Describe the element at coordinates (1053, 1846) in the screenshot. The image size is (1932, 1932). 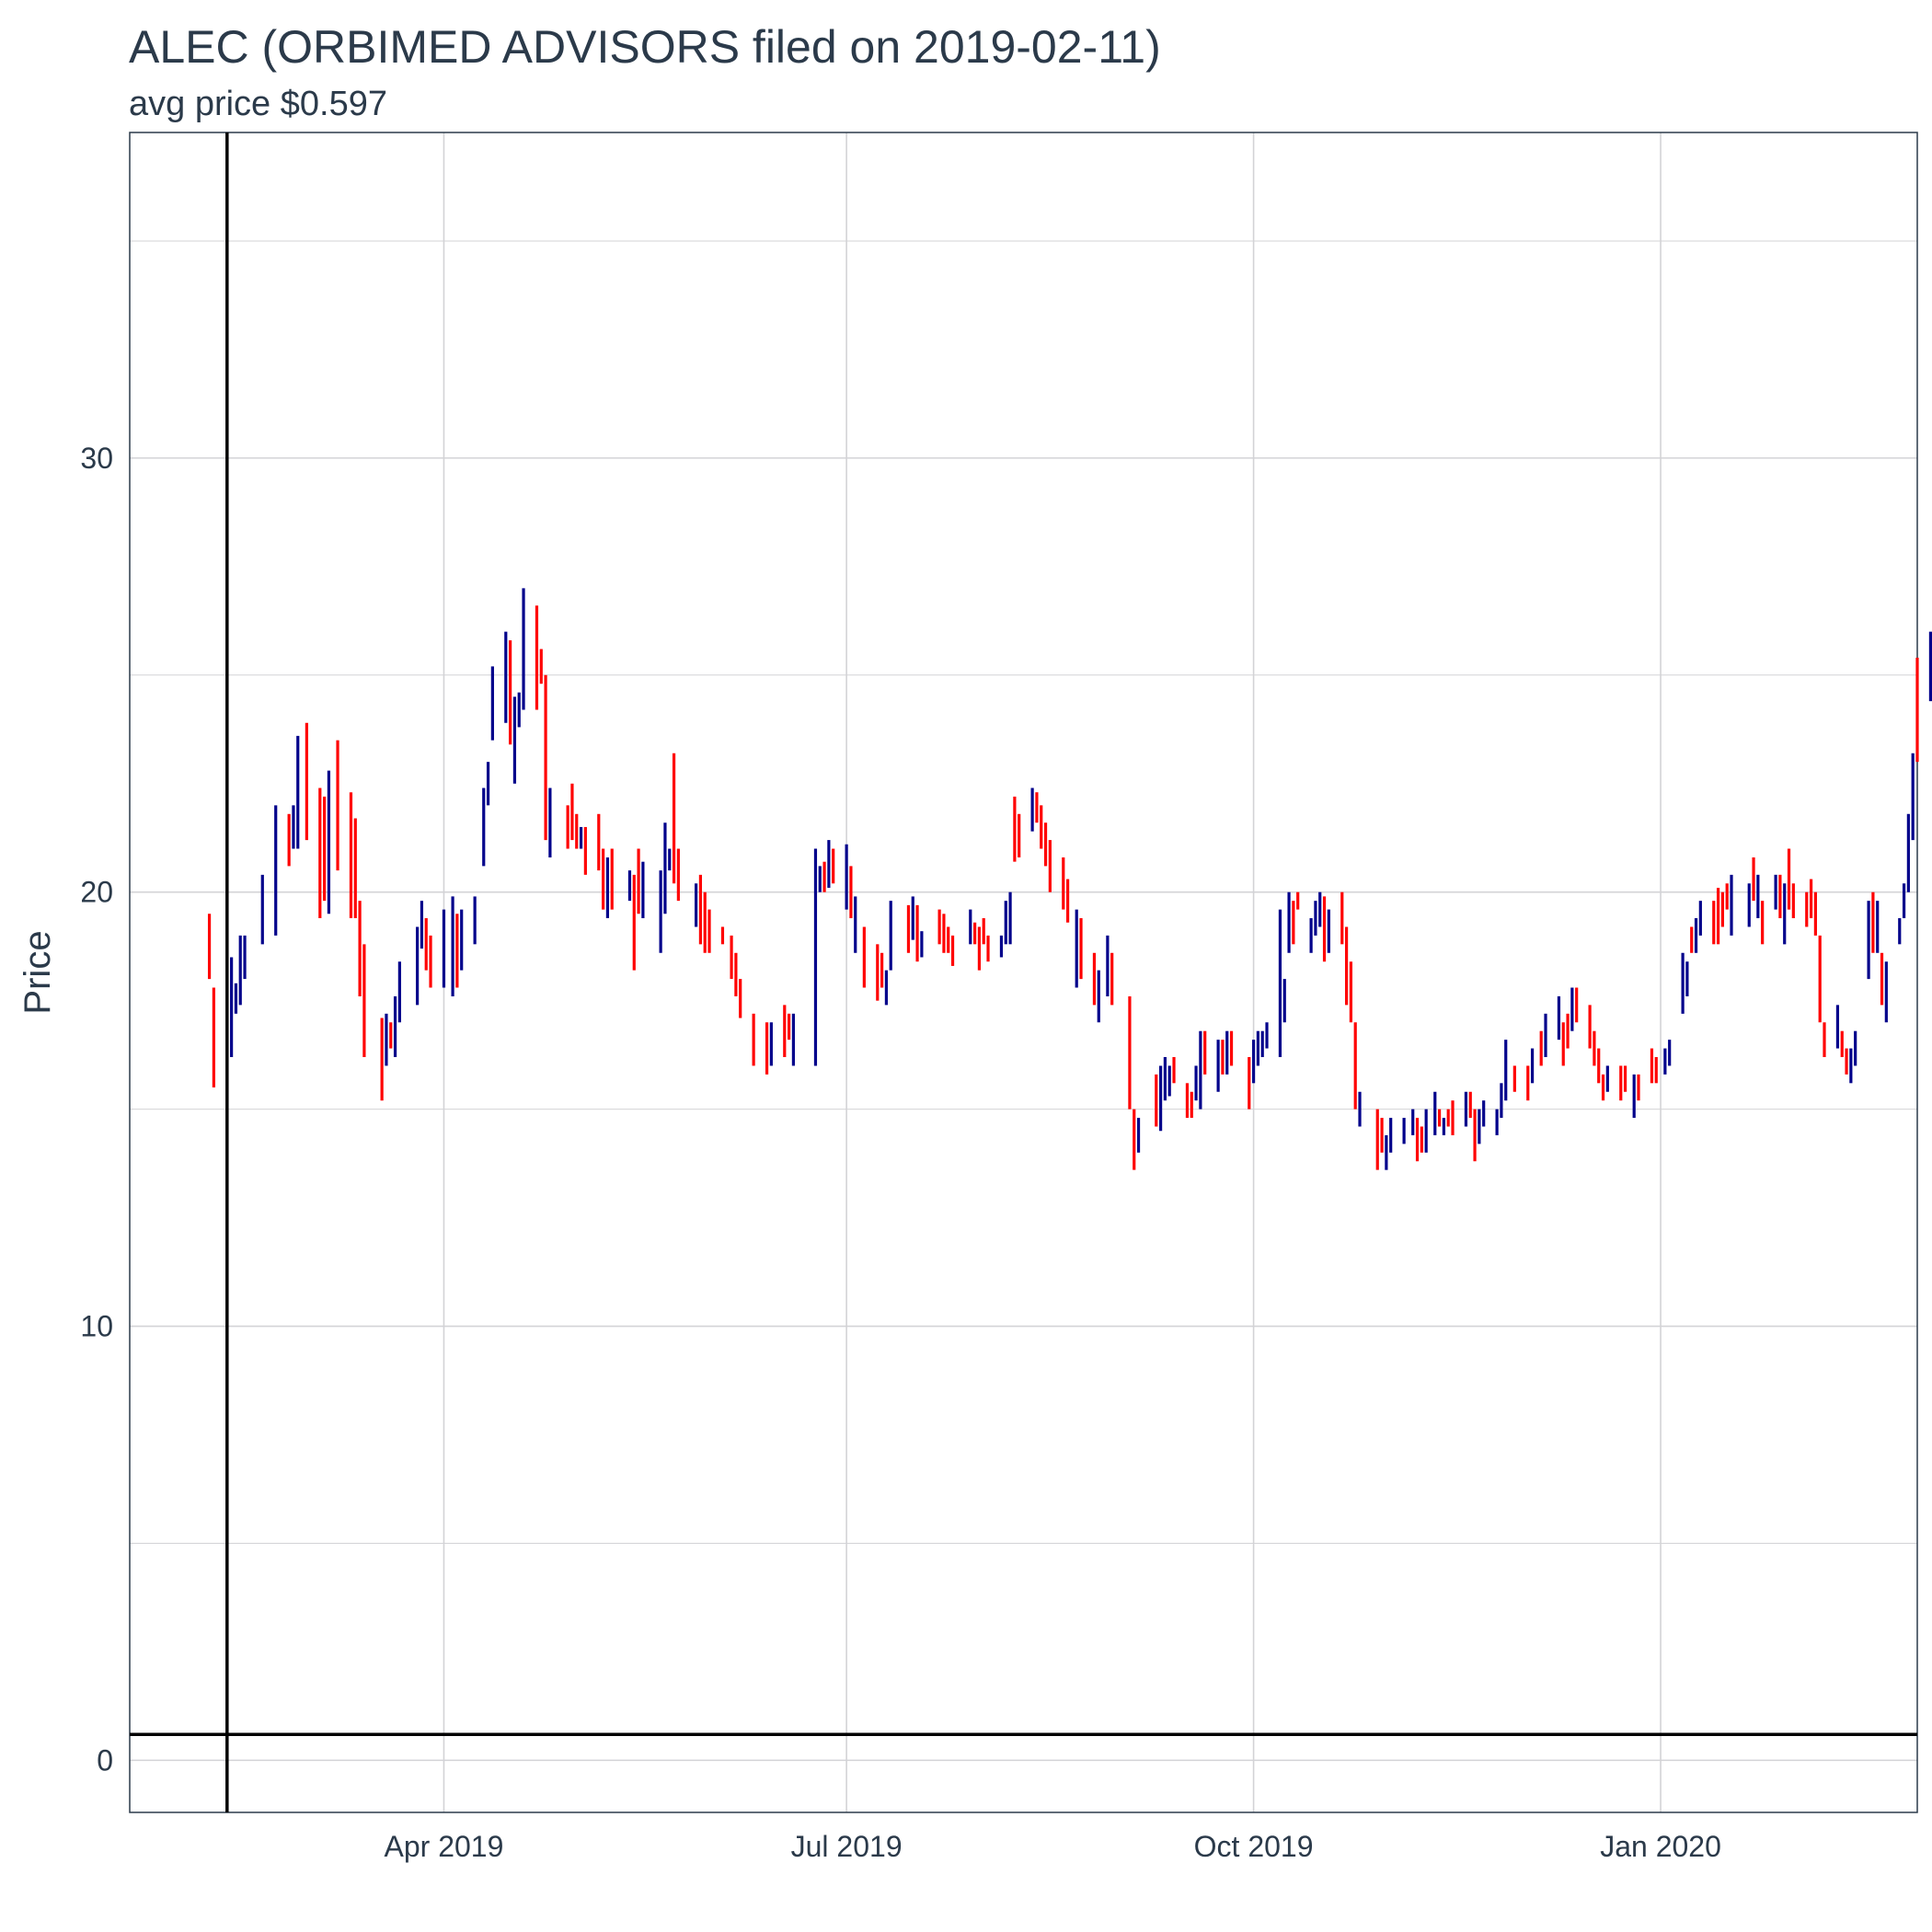
I see `x-axis-ticks: Apr 2019 Jul 2019 Oct 2019 Jan 2020` at that location.